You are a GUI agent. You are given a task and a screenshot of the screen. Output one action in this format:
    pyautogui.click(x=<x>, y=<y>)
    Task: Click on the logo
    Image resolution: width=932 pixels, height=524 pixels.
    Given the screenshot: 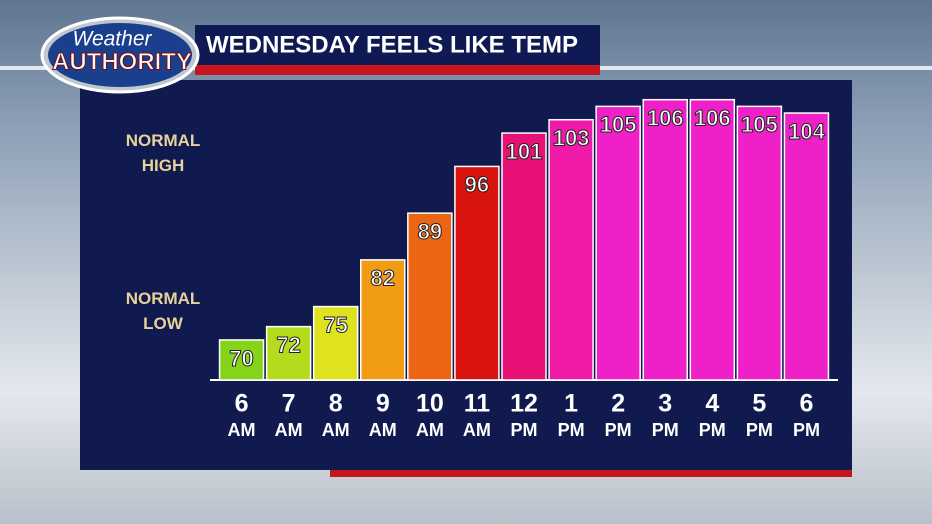 What is the action you would take?
    pyautogui.click(x=120, y=55)
    